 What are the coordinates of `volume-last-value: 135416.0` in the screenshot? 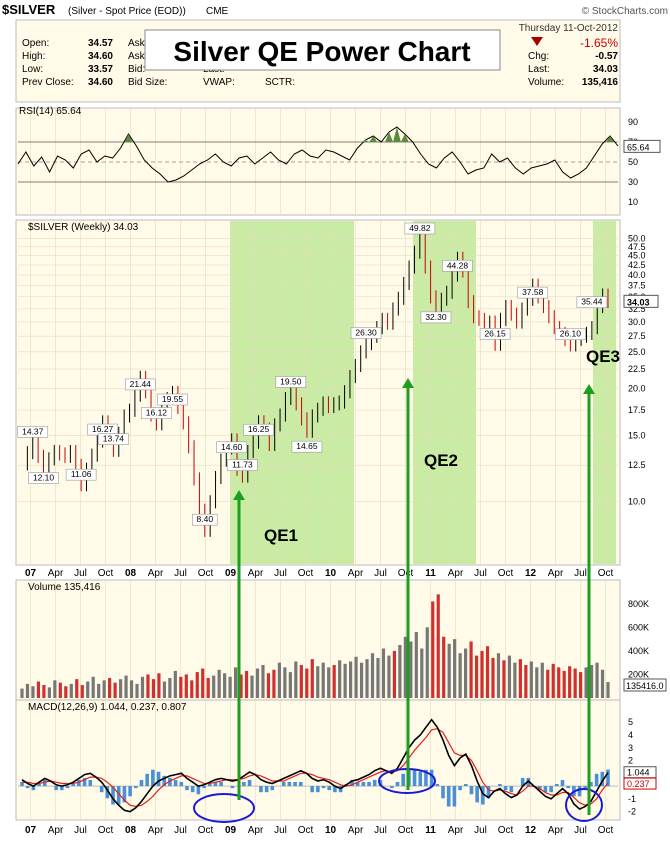 It's located at (645, 686).